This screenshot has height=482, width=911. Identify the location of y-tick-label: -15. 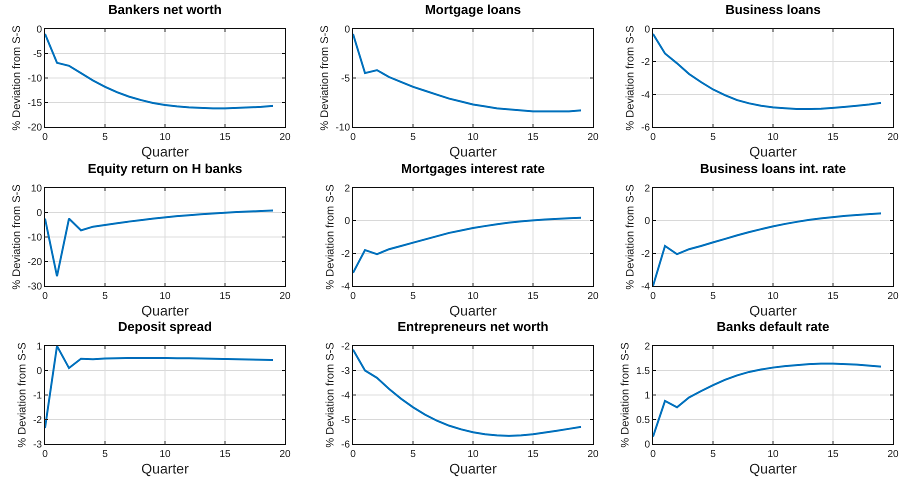
(35, 103).